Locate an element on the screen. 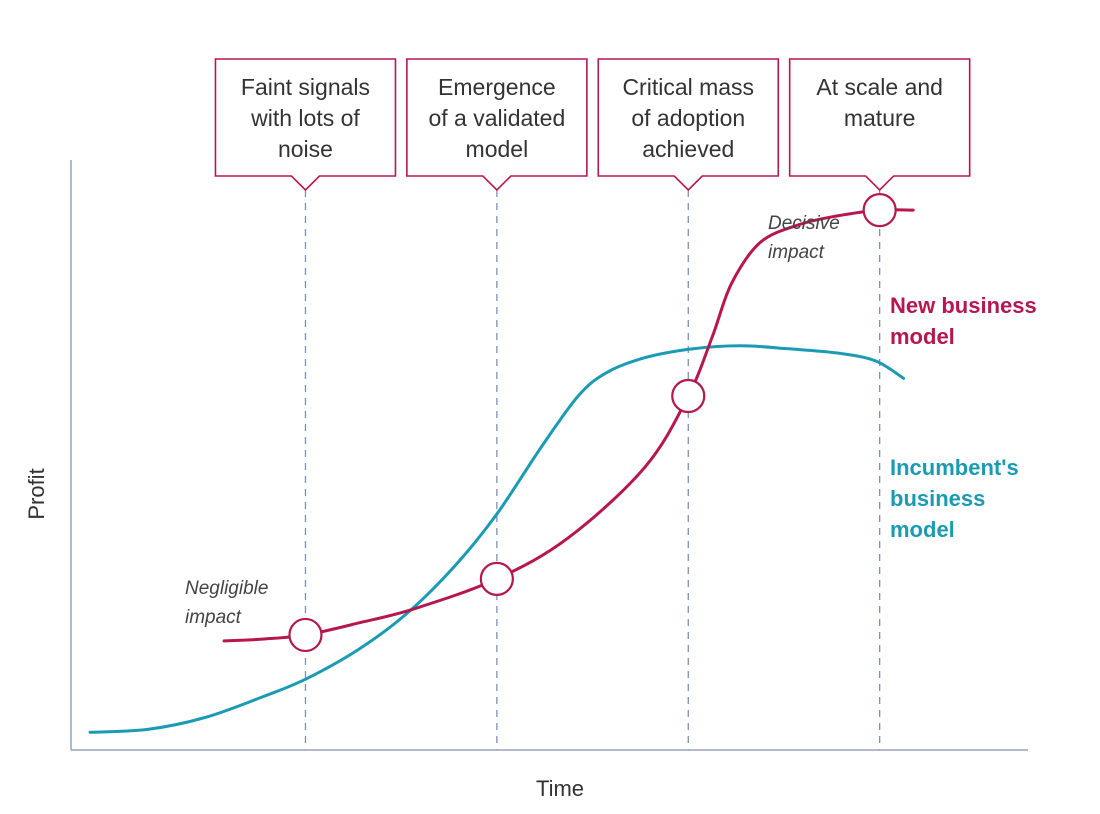  stage-label-line: achieved is located at coordinates (688, 149).